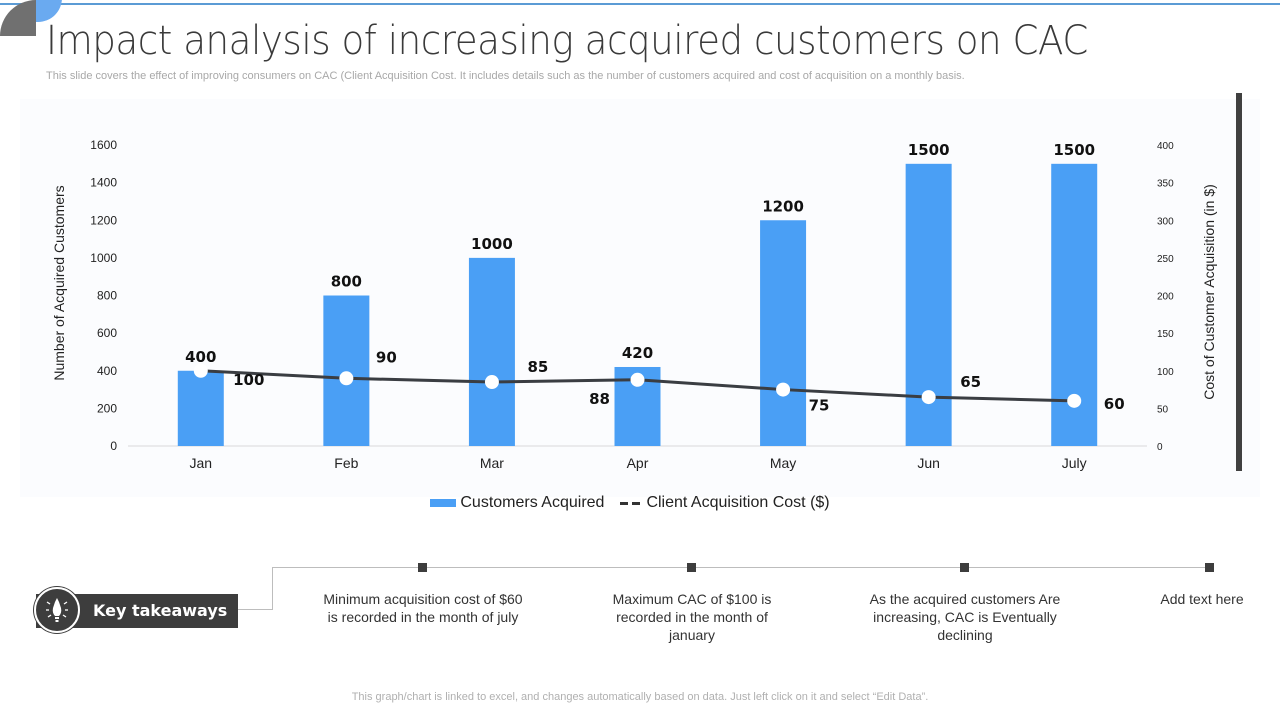 The height and width of the screenshot is (720, 1280). What do you see at coordinates (1239, 282) in the screenshot?
I see `side-accent-bar` at bounding box center [1239, 282].